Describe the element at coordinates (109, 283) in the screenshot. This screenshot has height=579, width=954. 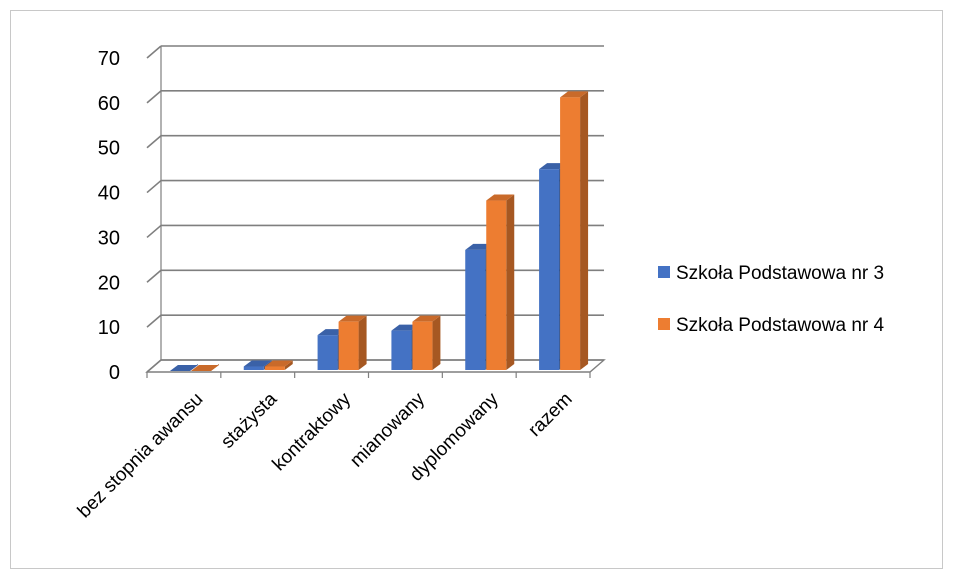
I see `y-tick-label: 20` at that location.